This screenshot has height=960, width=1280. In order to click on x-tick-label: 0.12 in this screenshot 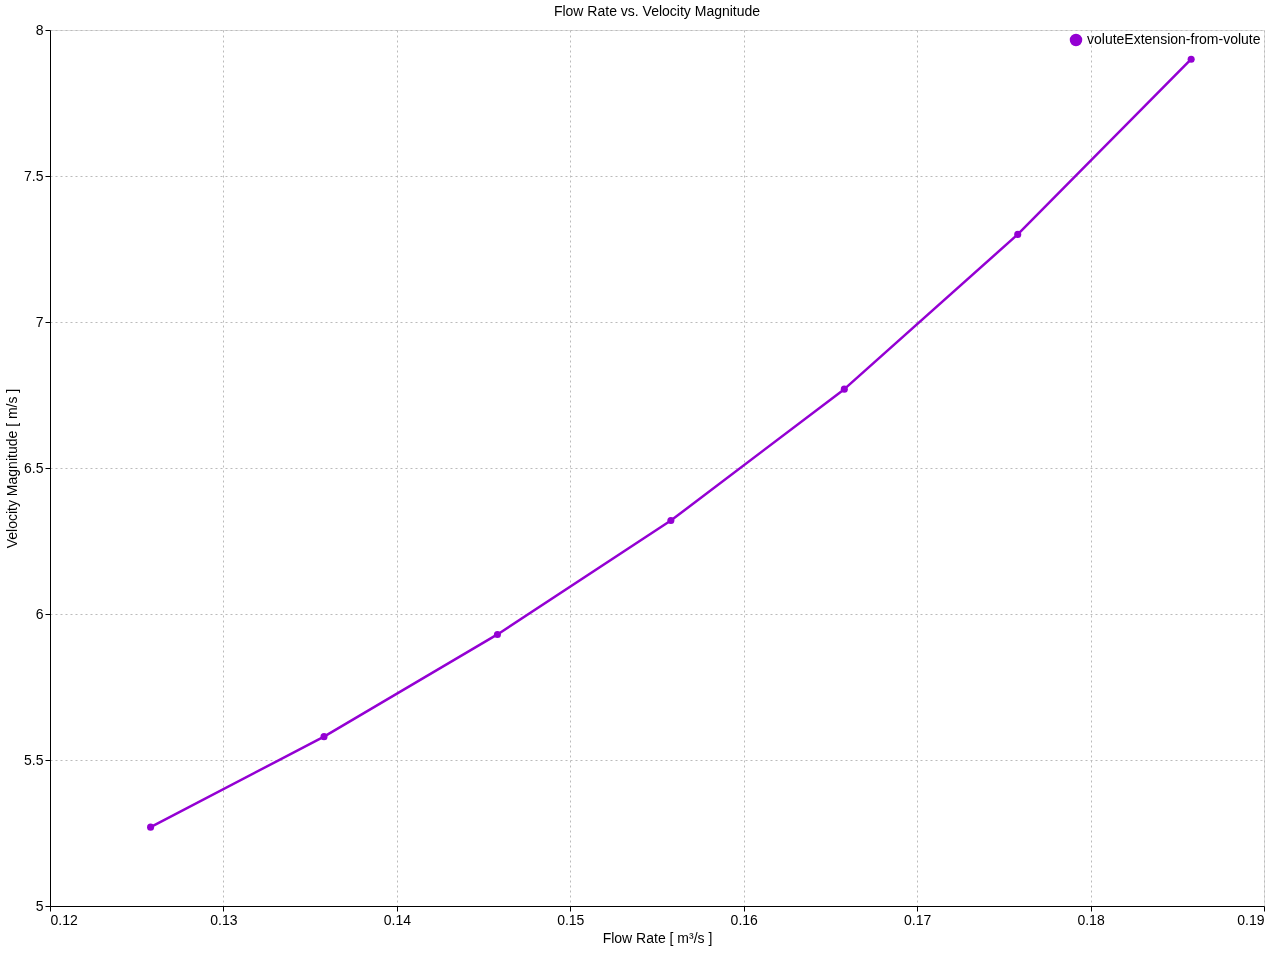, I will do `click(64, 919)`.